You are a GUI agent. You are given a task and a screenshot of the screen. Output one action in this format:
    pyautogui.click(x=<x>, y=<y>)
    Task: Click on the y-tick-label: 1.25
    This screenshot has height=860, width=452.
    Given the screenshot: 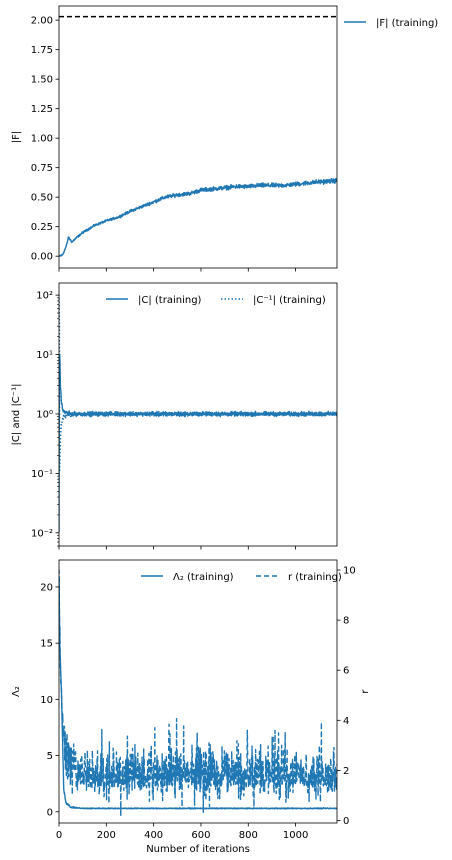 What is the action you would take?
    pyautogui.click(x=42, y=109)
    